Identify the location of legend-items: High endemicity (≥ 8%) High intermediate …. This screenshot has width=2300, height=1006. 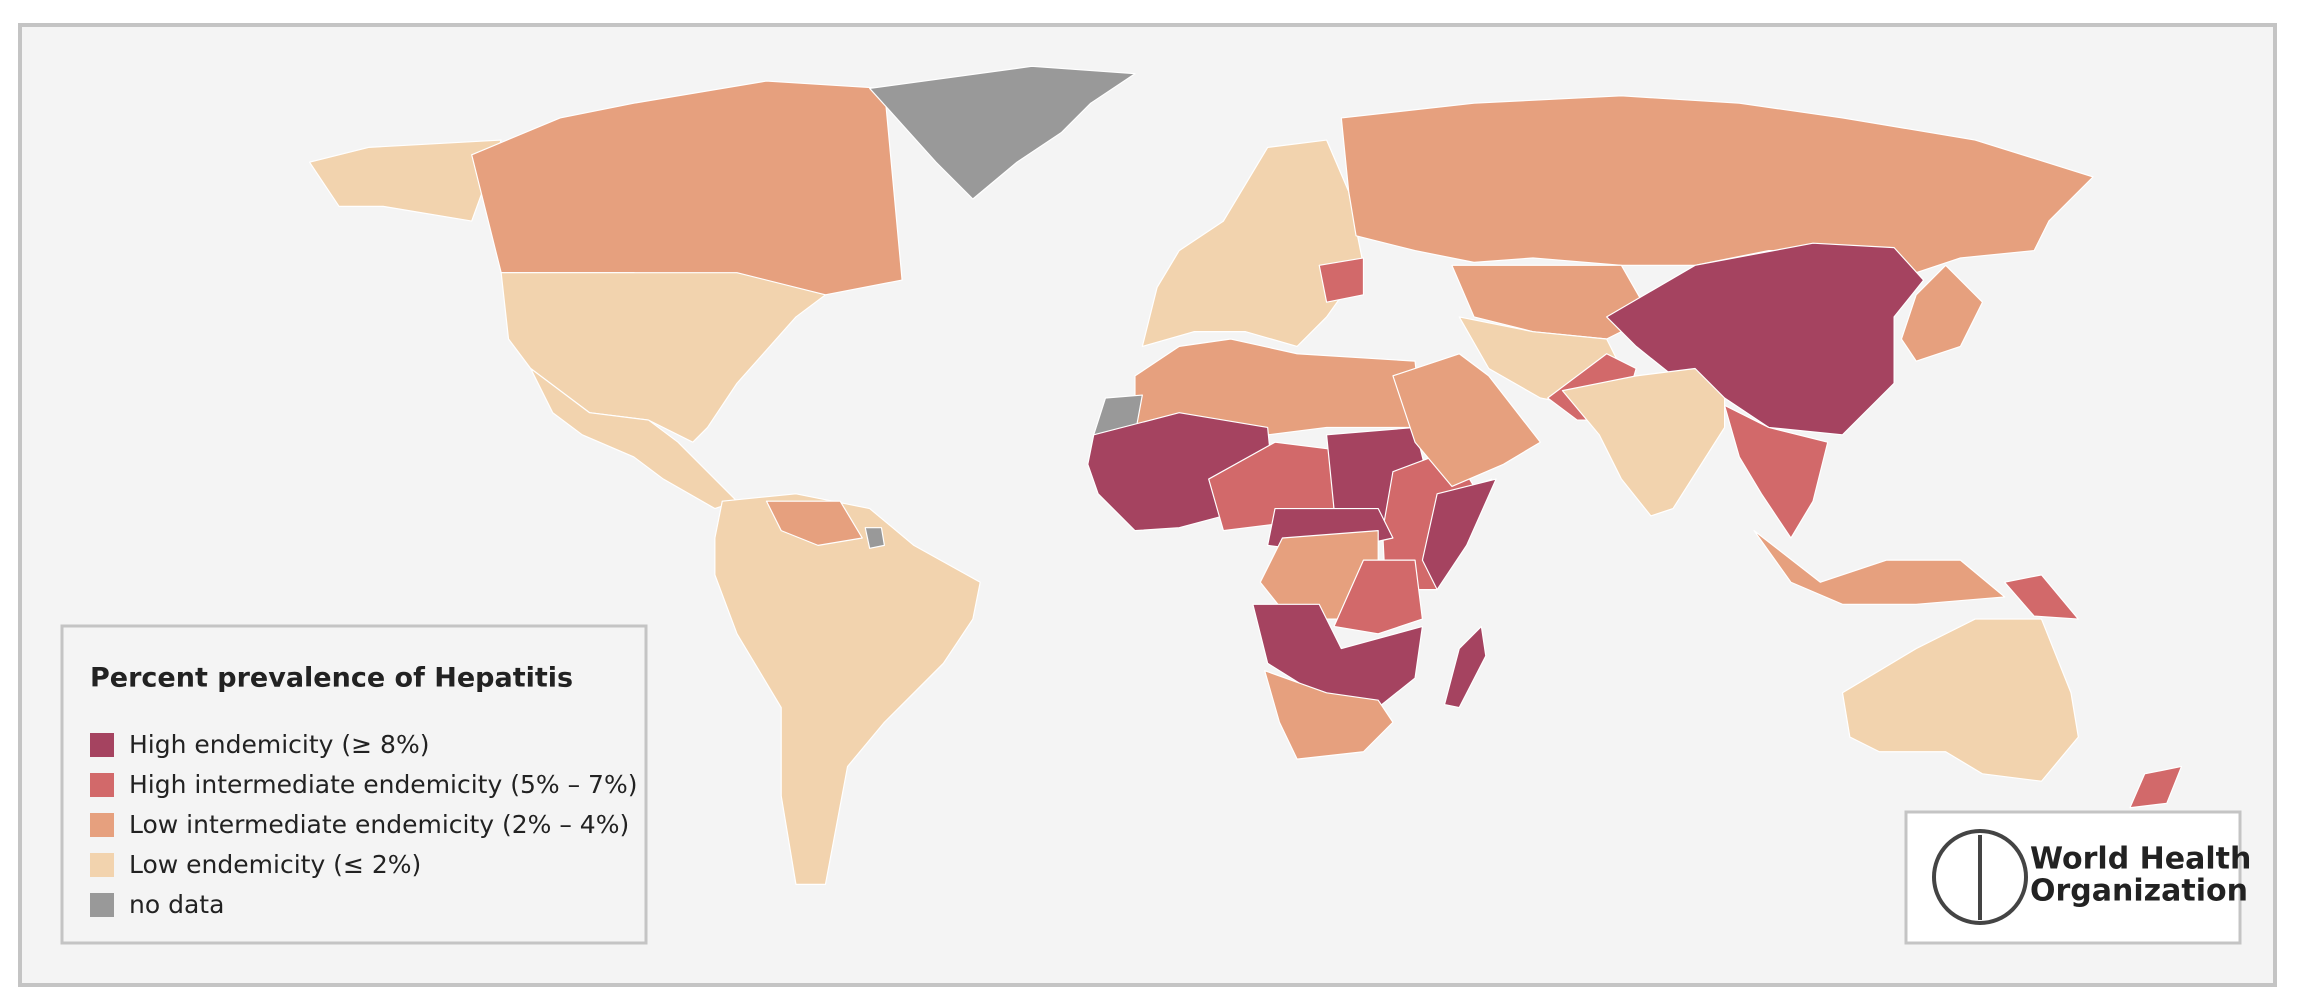
(363, 824).